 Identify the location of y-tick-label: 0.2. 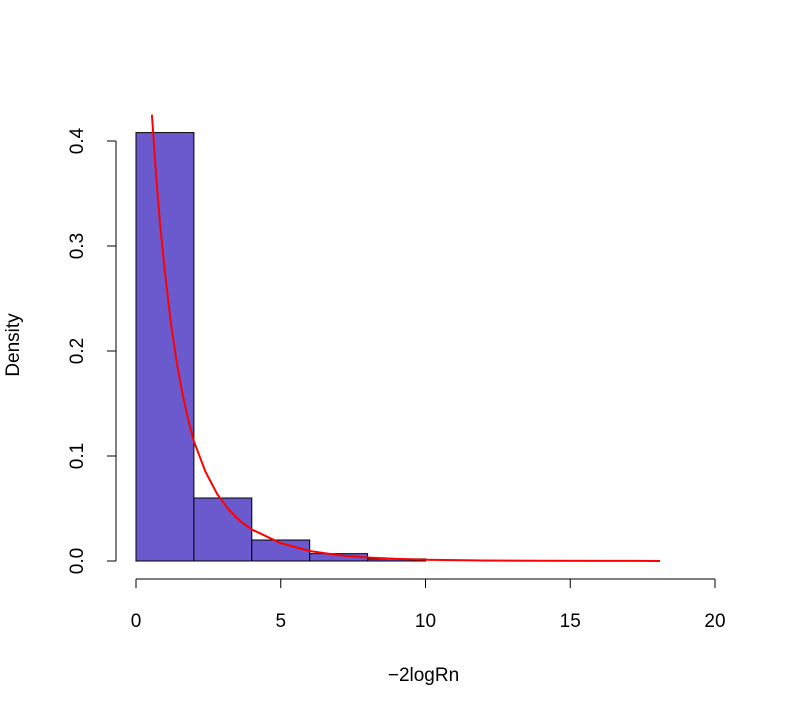
(77, 351).